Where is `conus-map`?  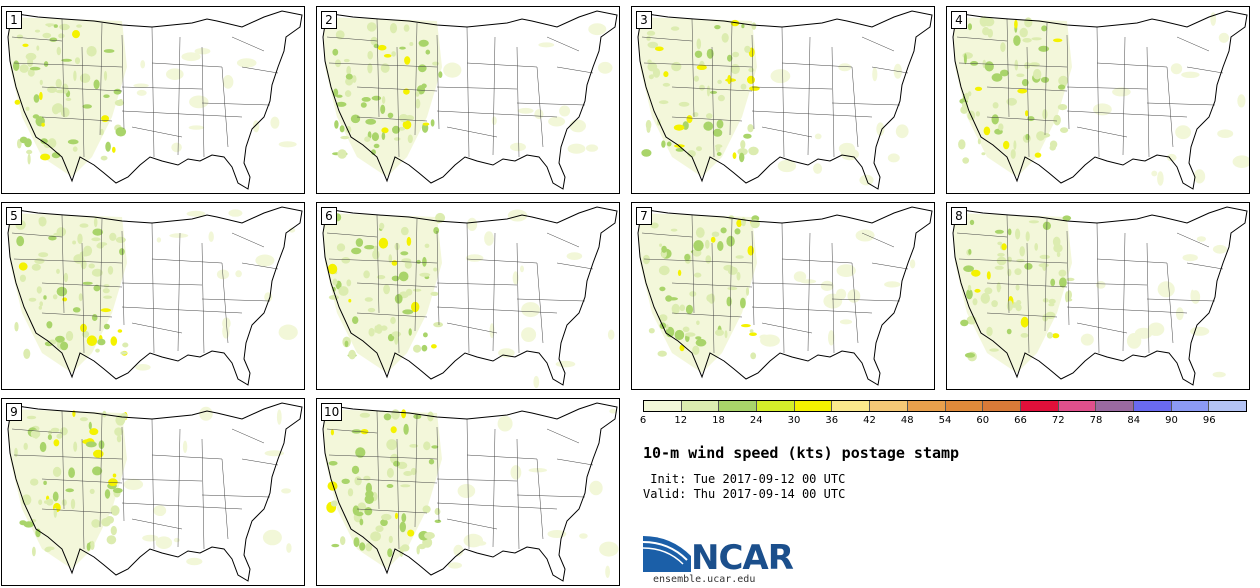 conus-map is located at coordinates (785, 296).